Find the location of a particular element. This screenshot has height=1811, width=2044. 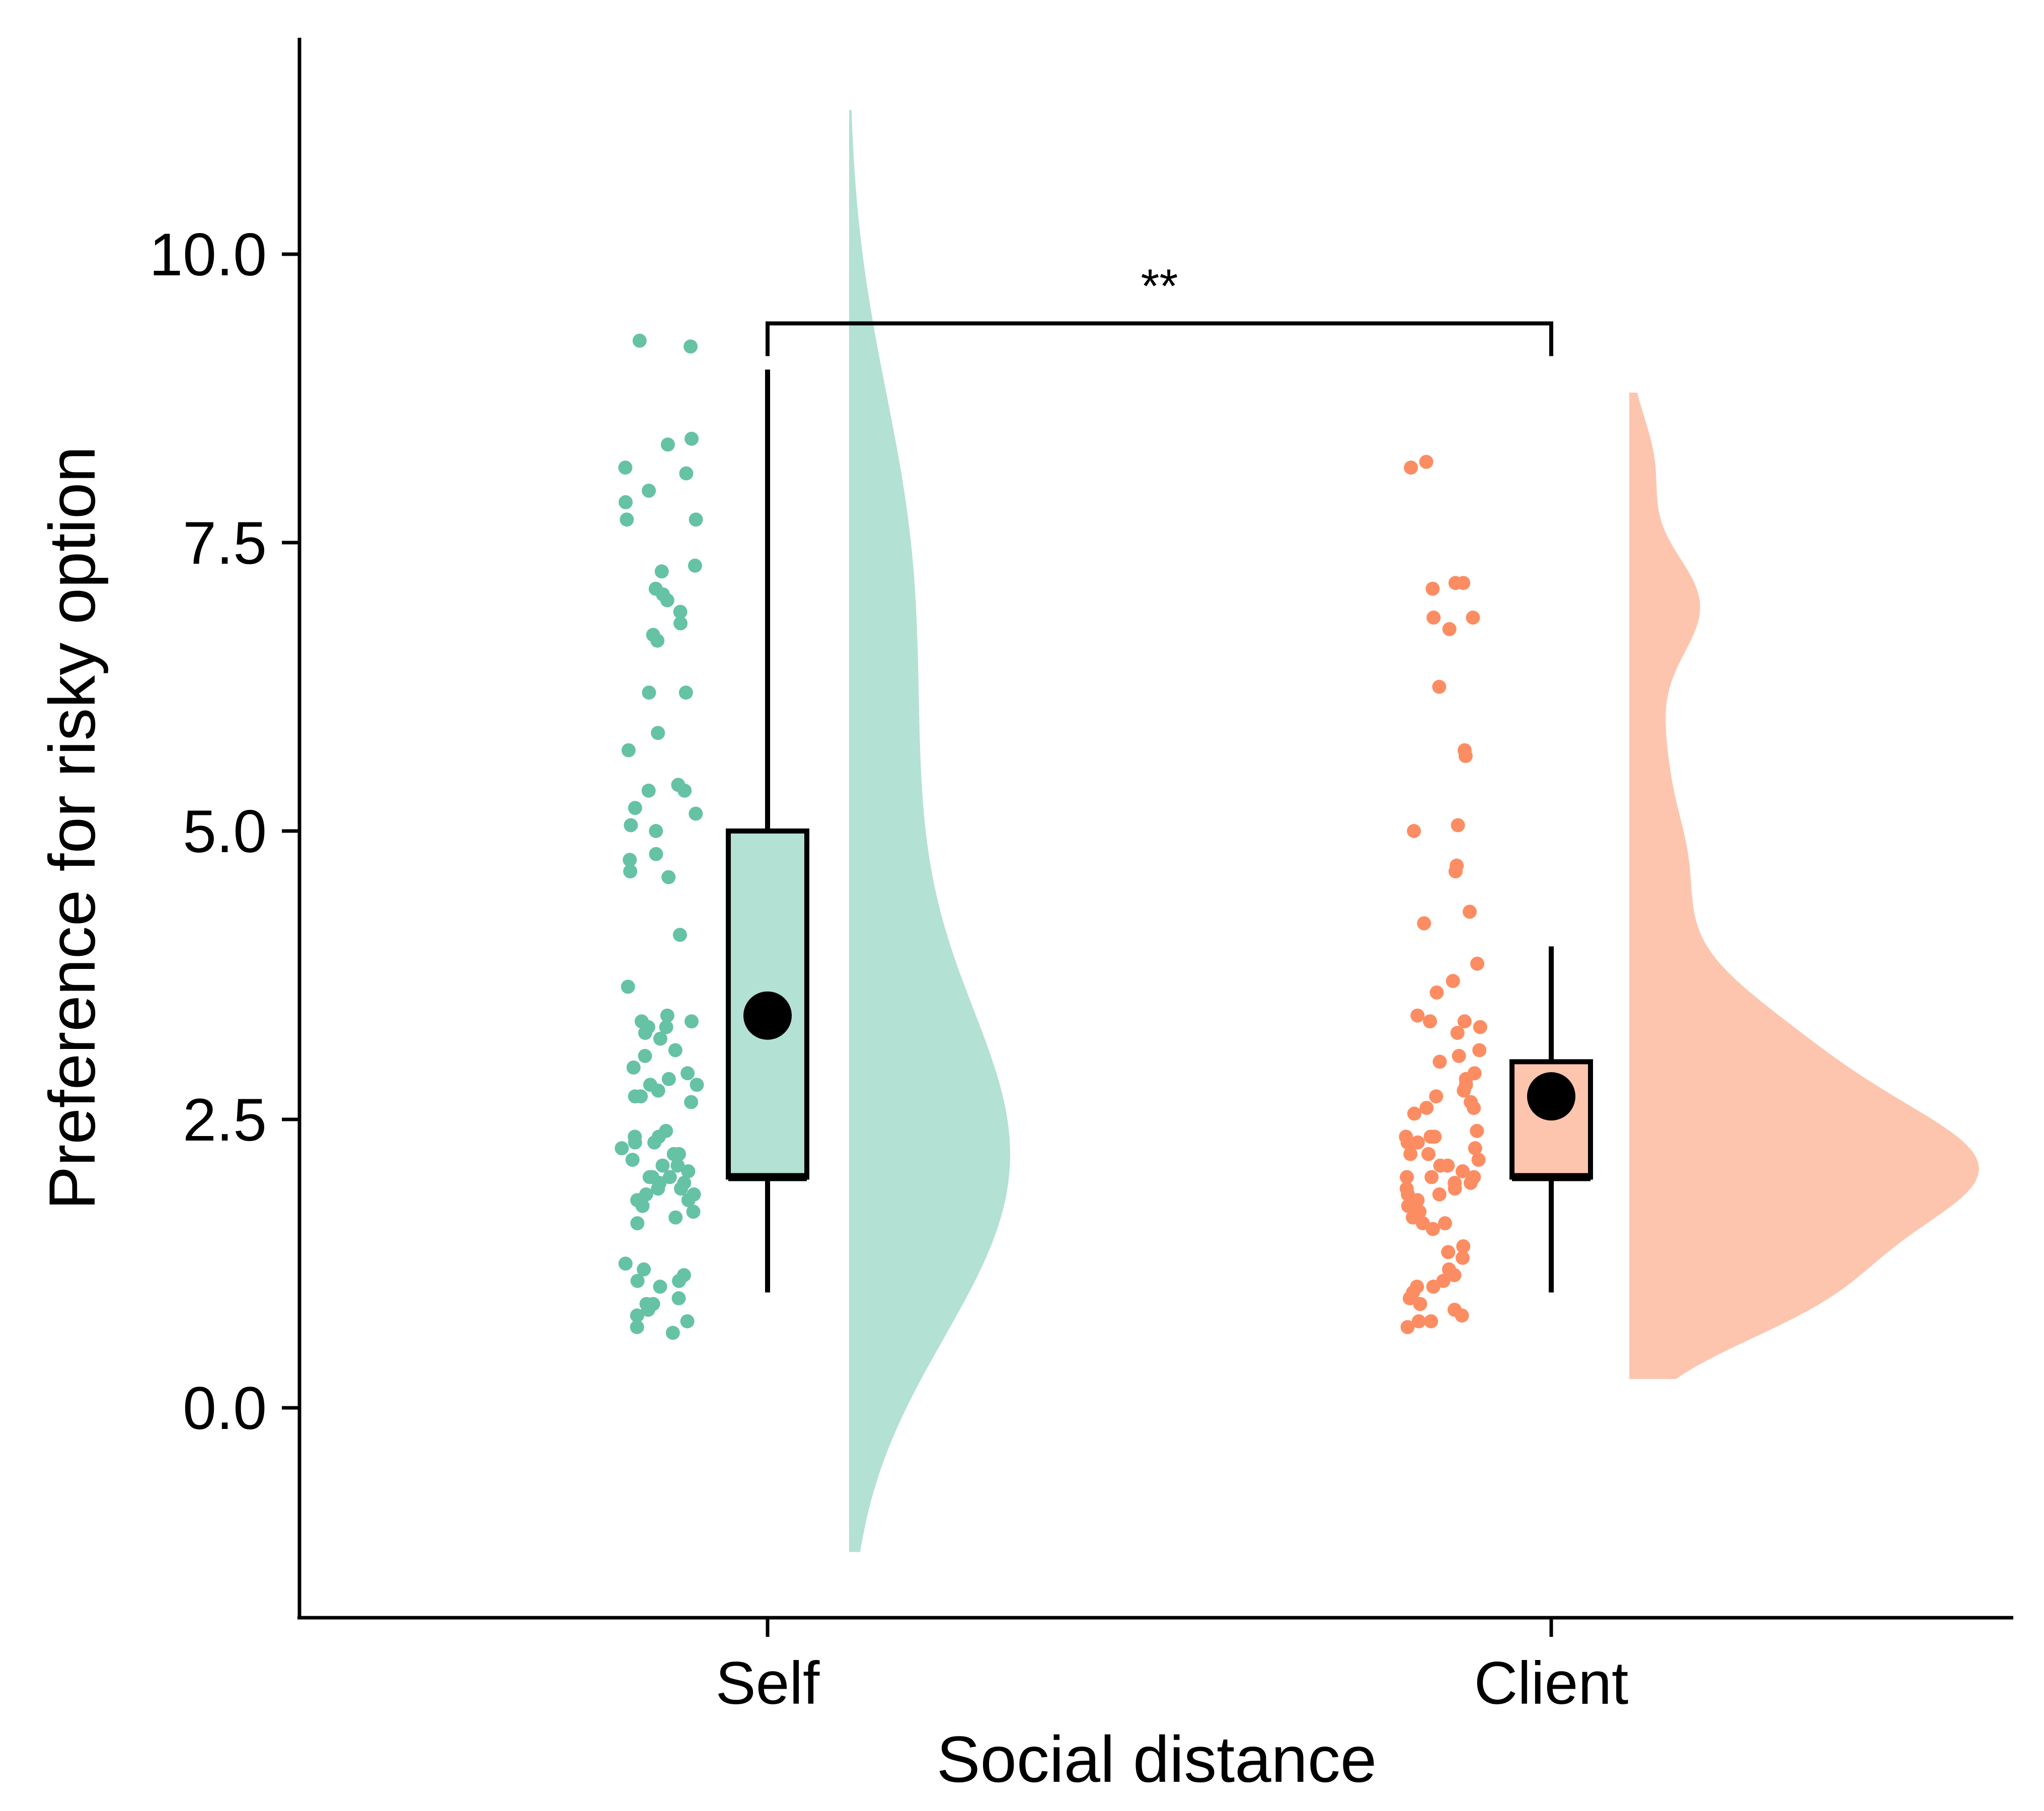

y-tick-label: 10.0 is located at coordinates (208, 254).